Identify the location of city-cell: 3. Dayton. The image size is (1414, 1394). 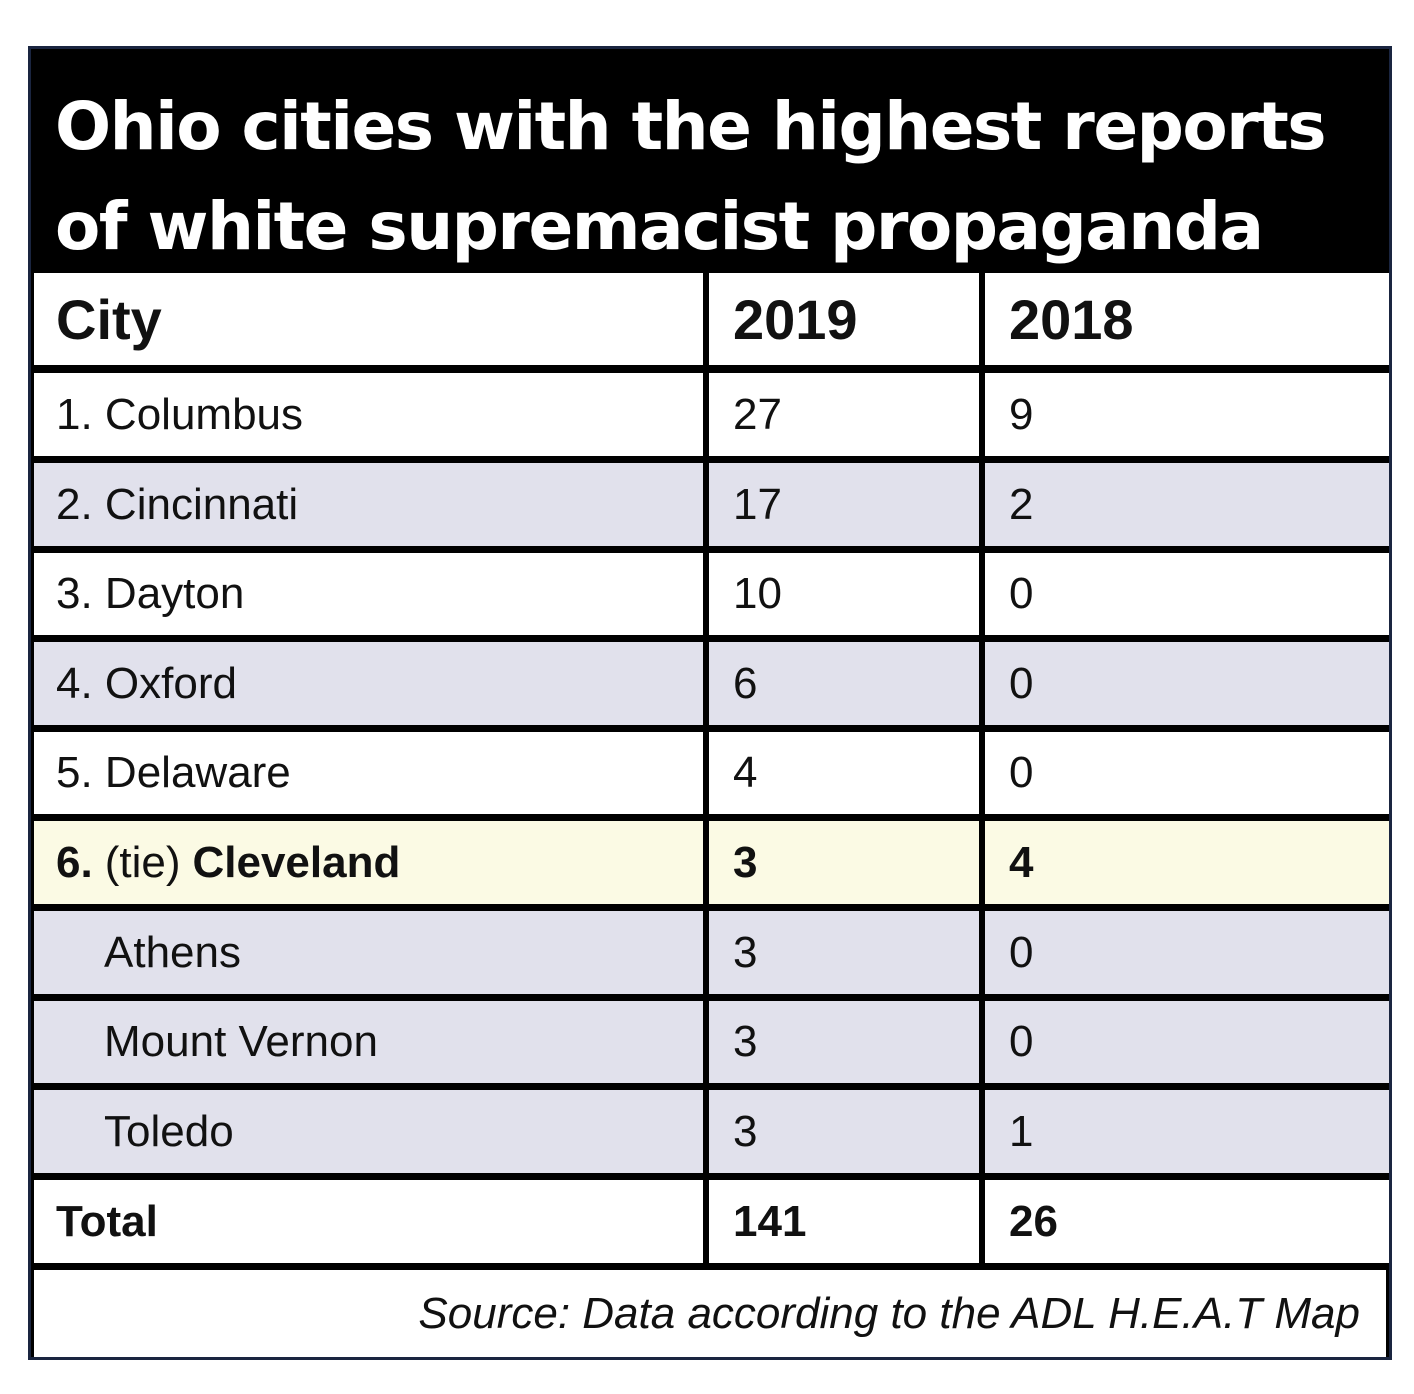
(368, 594).